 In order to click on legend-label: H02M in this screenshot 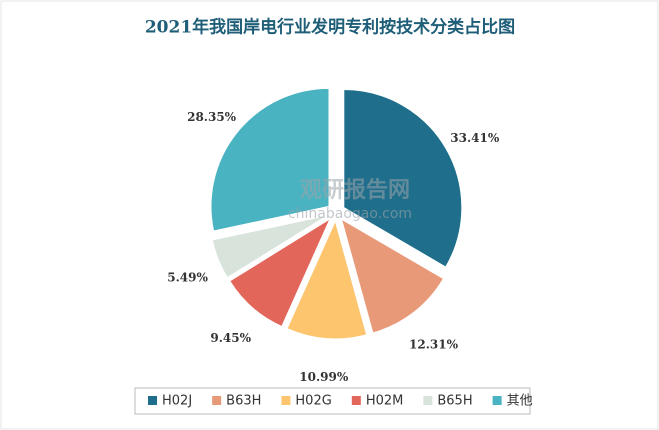, I will do `click(385, 401)`.